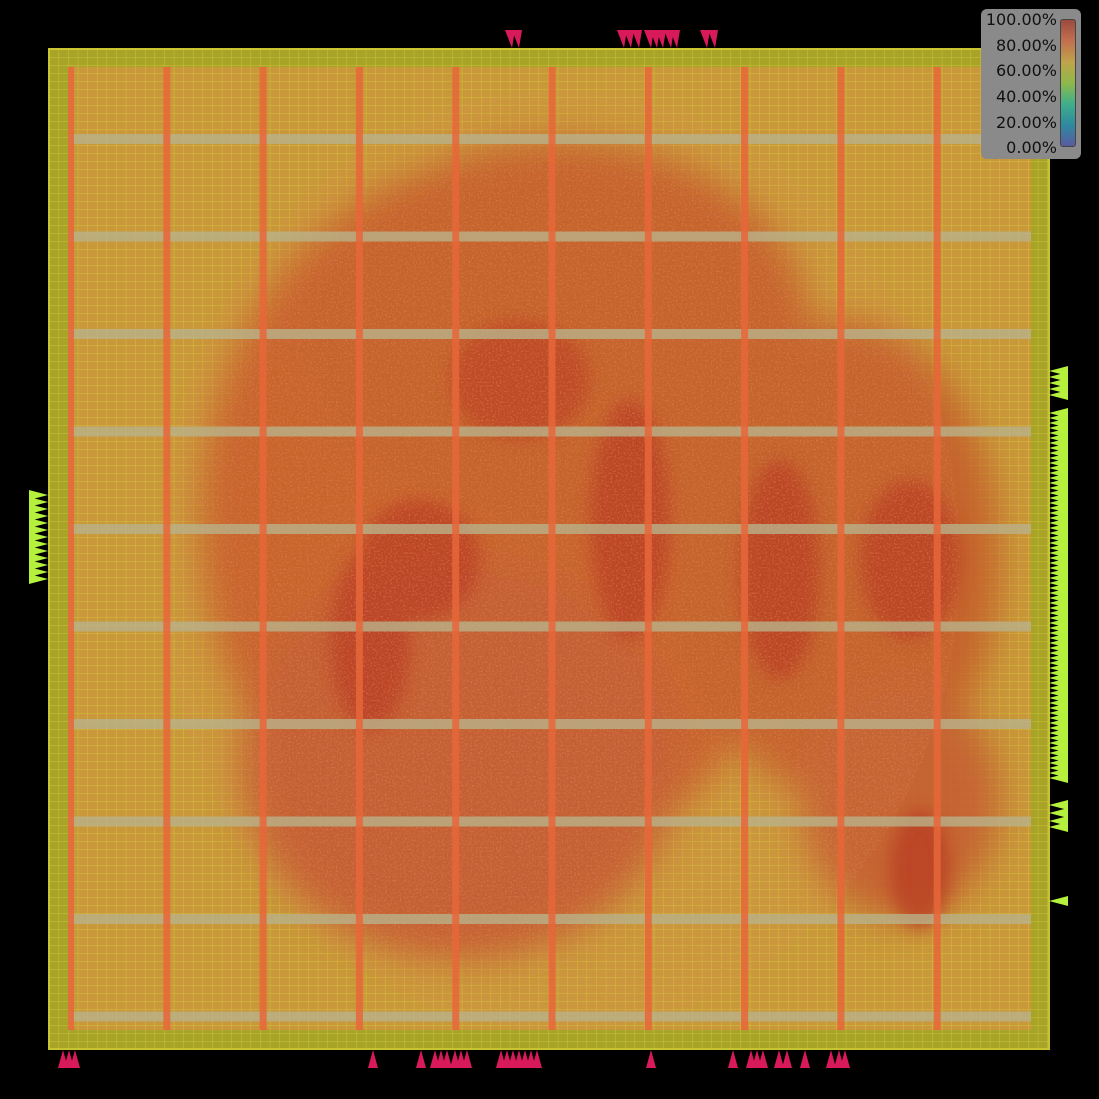 This screenshot has width=1099, height=1099. I want to click on legend-tick: 40.00%, so click(1026, 96).